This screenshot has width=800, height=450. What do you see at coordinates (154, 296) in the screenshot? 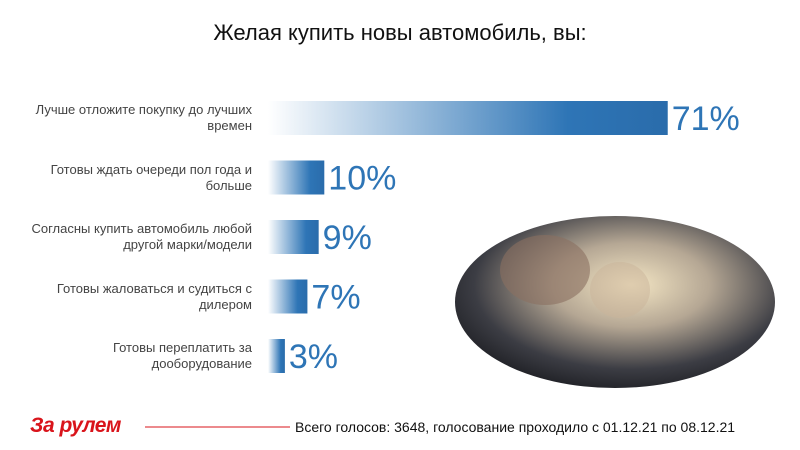
I see `category-label: Готовы жаловаться и судиться с дилером` at bounding box center [154, 296].